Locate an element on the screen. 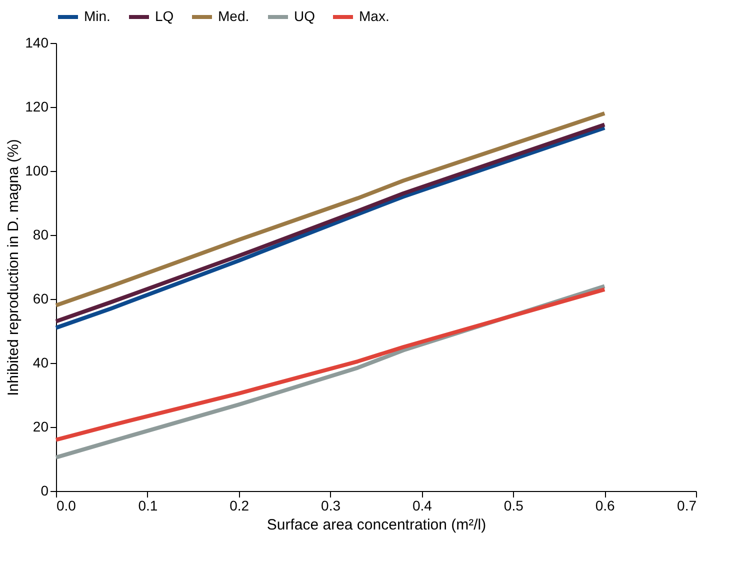  y-tick-label: 40 is located at coordinates (40, 362).